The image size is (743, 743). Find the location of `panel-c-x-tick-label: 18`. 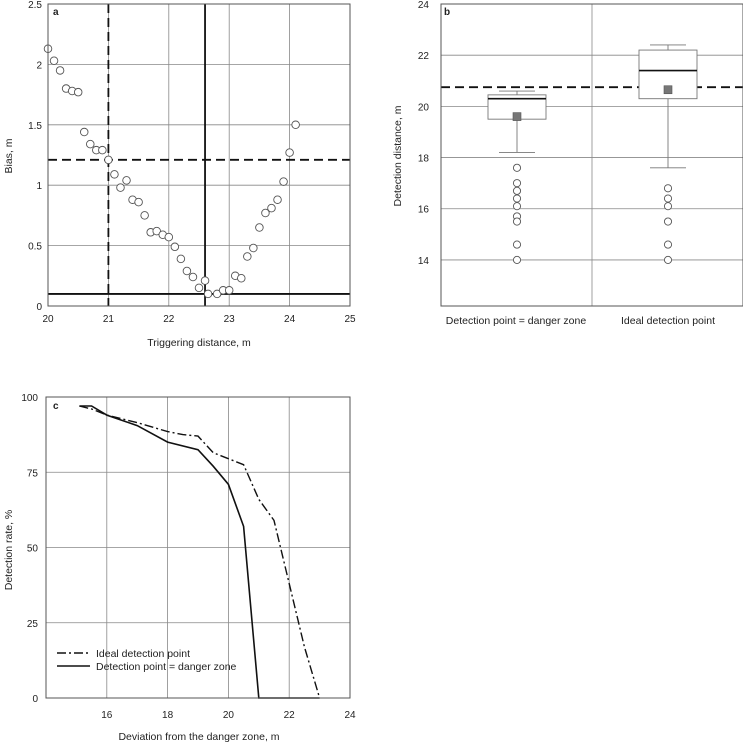

panel-c-x-tick-label: 18 is located at coordinates (168, 715).